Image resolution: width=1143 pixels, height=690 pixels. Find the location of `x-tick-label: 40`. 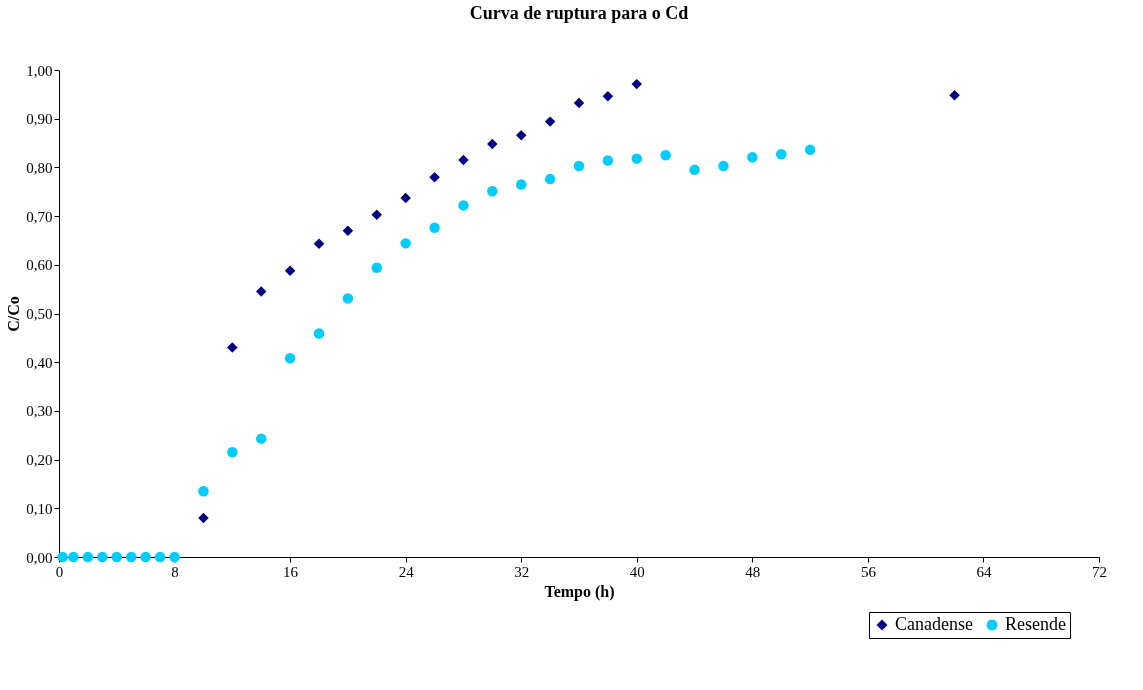

x-tick-label: 40 is located at coordinates (637, 571).